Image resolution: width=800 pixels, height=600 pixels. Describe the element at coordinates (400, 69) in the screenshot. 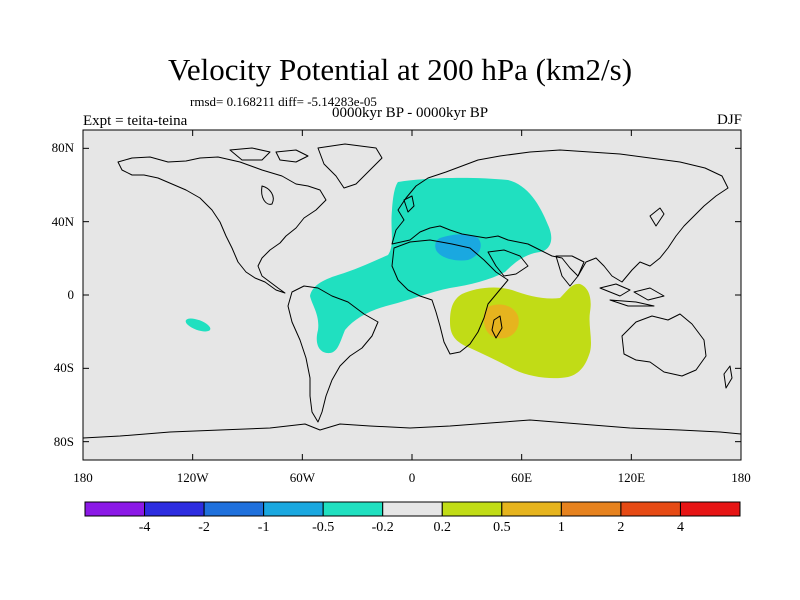

I see `plot-title: Velocity Potential at 200 hPa (km2/s)` at that location.